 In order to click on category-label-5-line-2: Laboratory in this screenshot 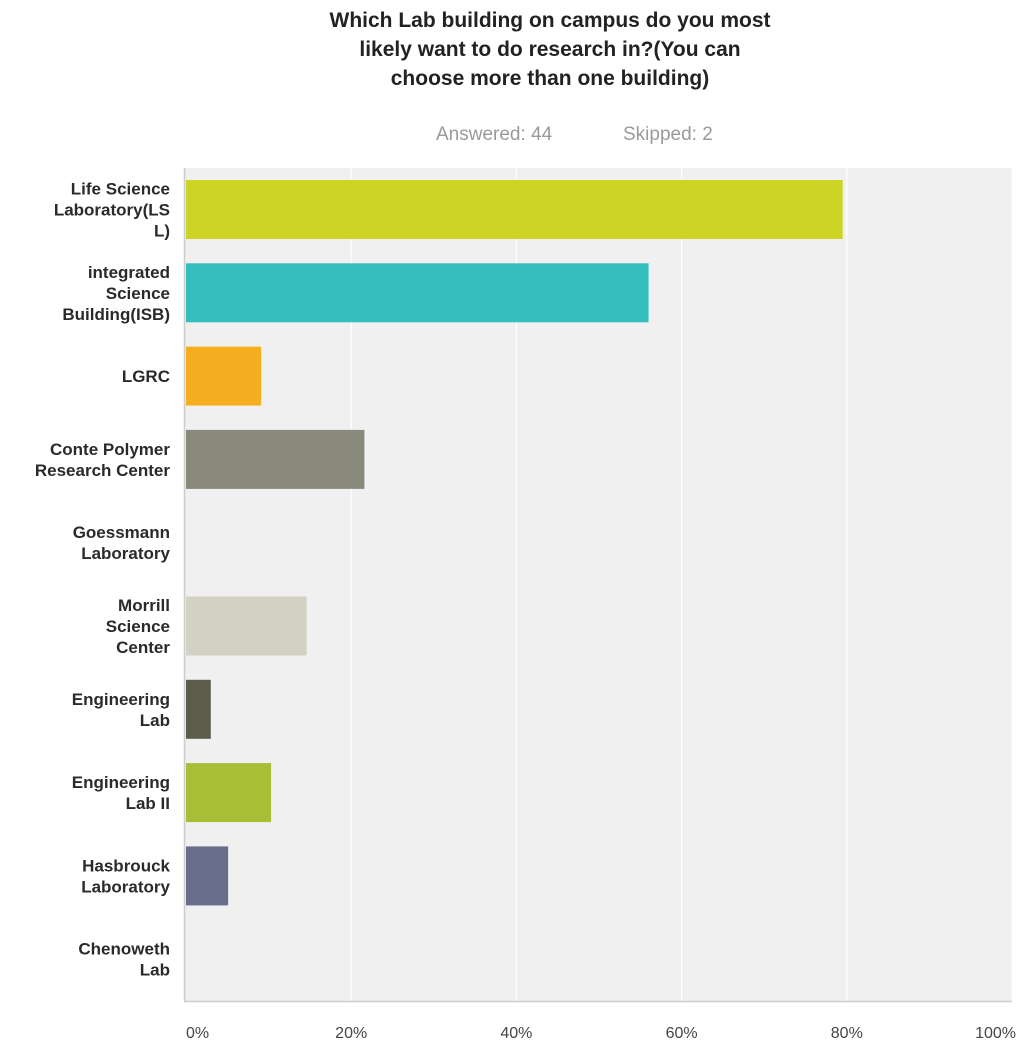, I will do `click(125, 553)`.